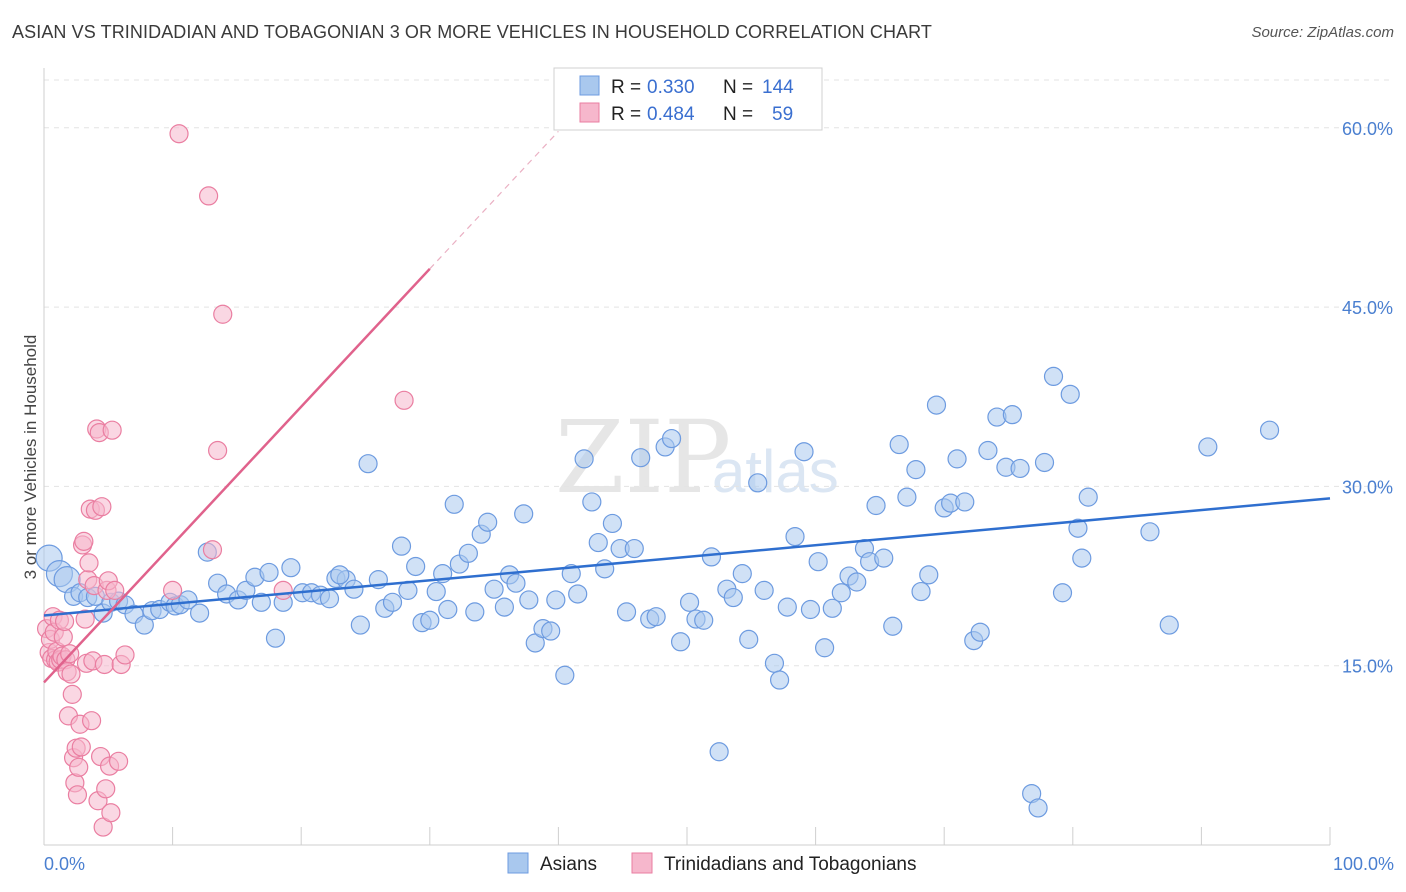 The width and height of the screenshot is (1406, 892). Describe the element at coordinates (671, 114) in the screenshot. I see `trinidadian-r-value: 0.484` at that location.